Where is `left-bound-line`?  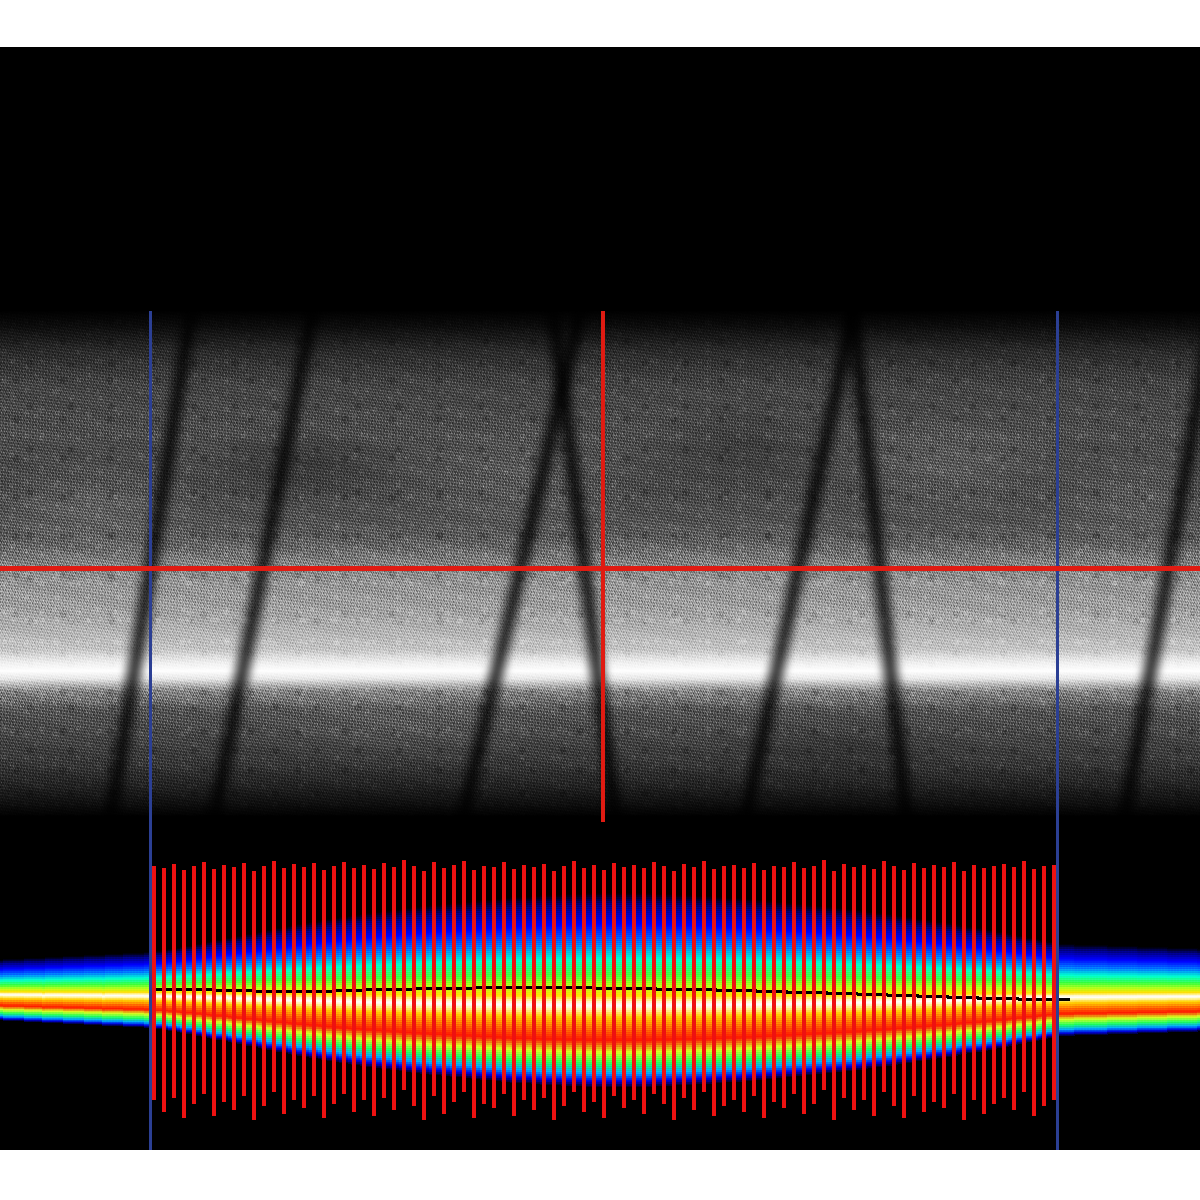 left-bound-line is located at coordinates (150, 730).